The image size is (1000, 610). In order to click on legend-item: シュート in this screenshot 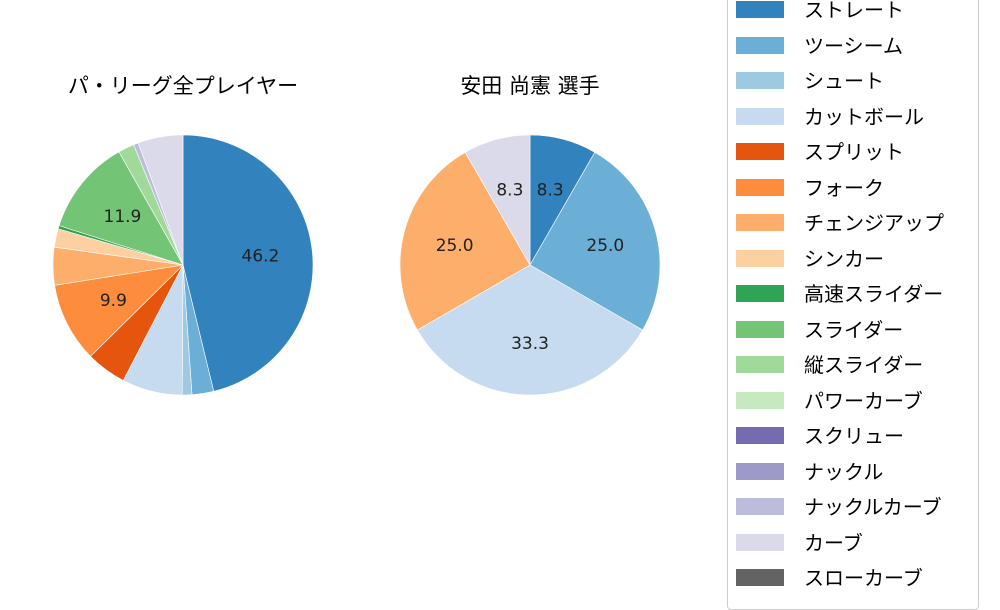, I will do `click(853, 81)`.